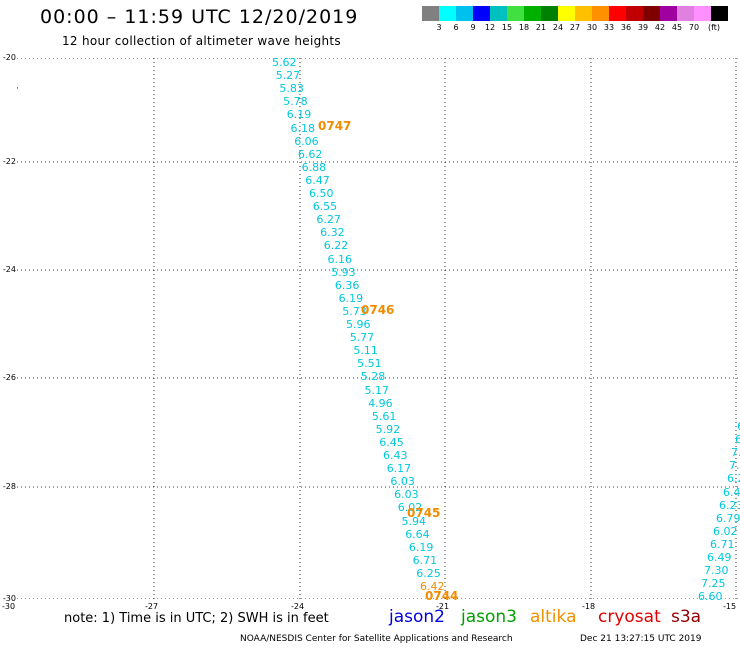 The height and width of the screenshot is (650, 740). What do you see at coordinates (298, 606) in the screenshot?
I see `x-tick-label: -24` at bounding box center [298, 606].